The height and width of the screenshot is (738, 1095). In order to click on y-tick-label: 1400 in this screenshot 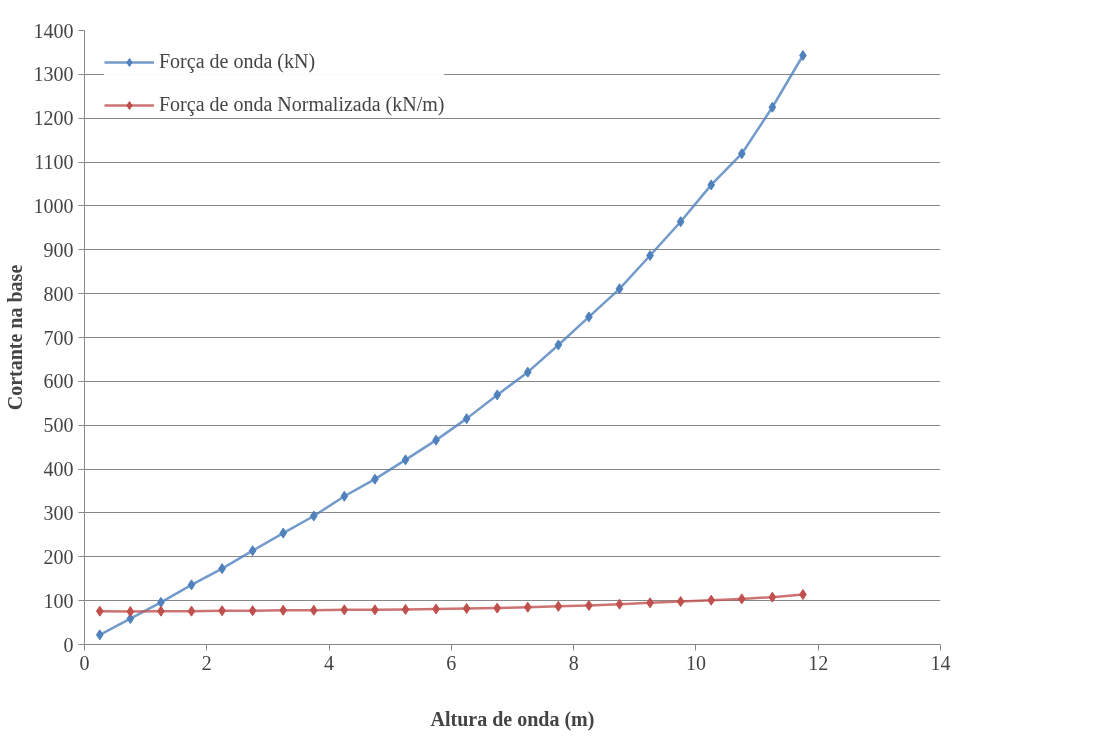, I will do `click(53, 30)`.